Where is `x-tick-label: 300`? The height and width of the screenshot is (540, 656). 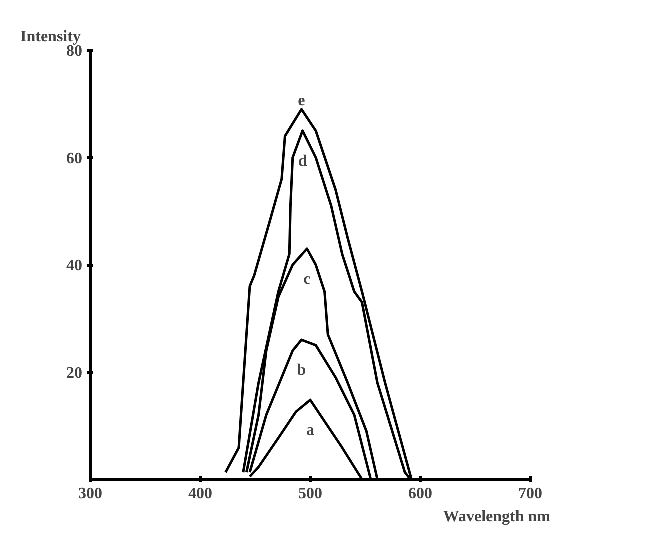
x-tick-label: 300 is located at coordinates (90, 494).